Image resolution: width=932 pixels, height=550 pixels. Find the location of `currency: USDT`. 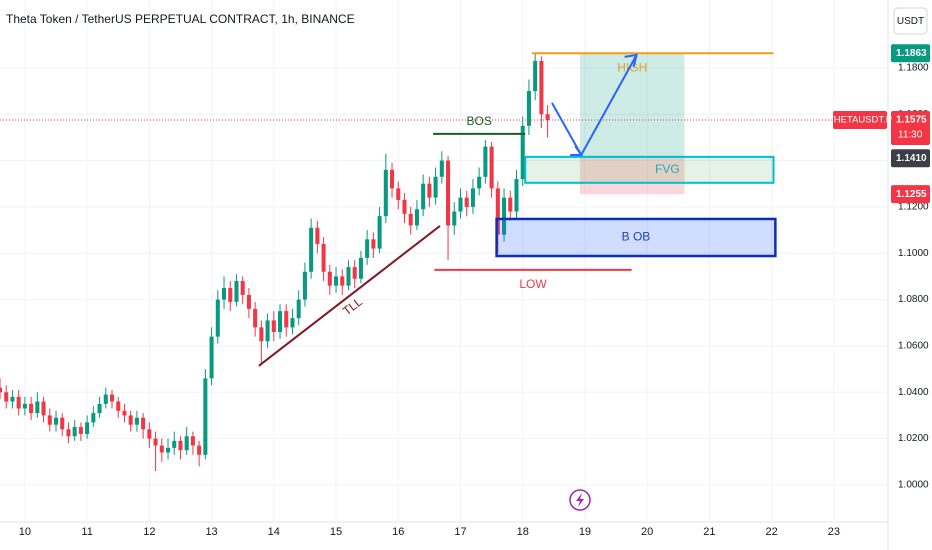

currency: USDT is located at coordinates (910, 21).